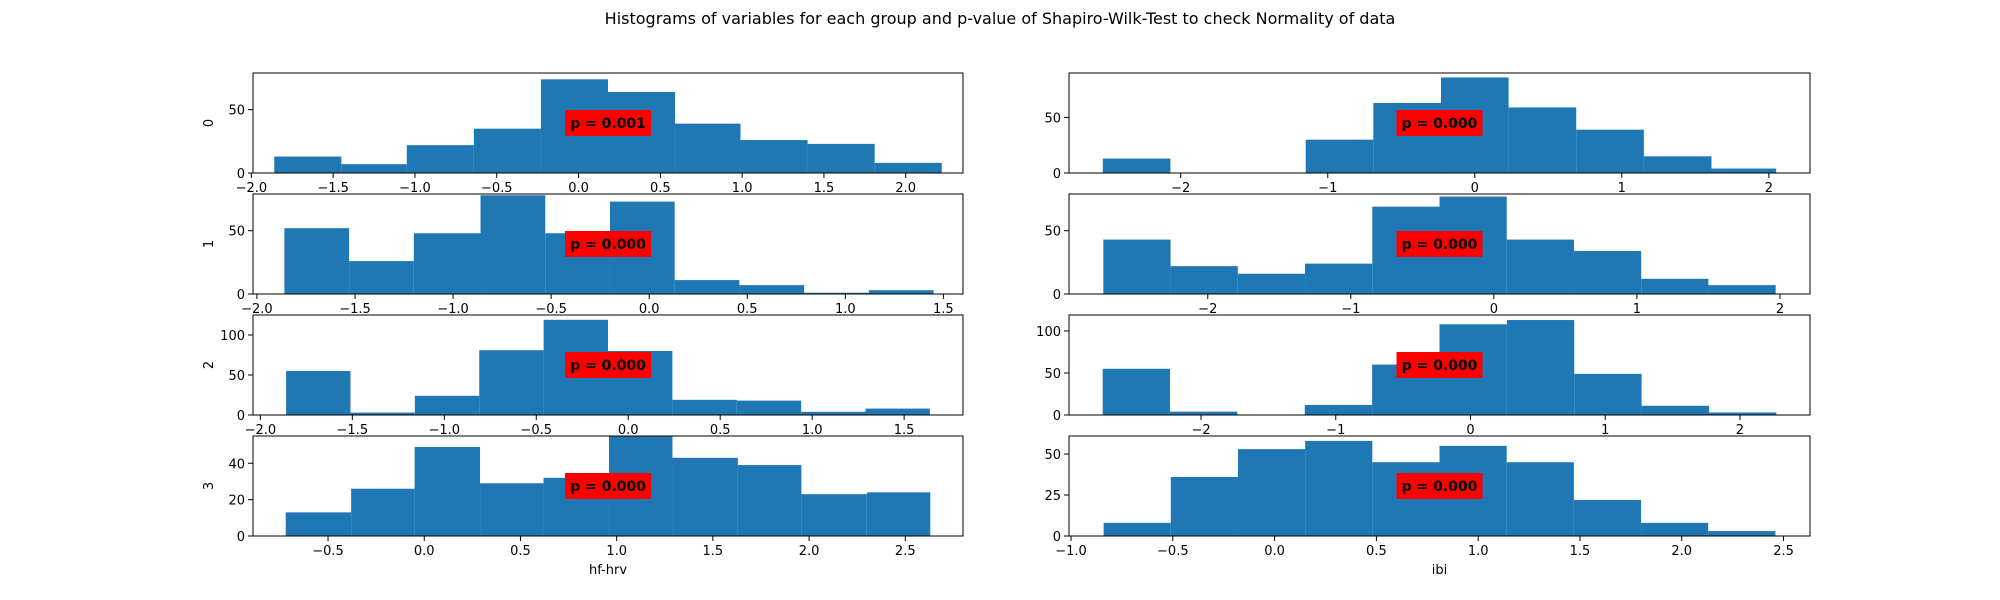 The height and width of the screenshot is (600, 2000). What do you see at coordinates (1681, 551) in the screenshot?
I see `x-tick-label: 2.0` at bounding box center [1681, 551].